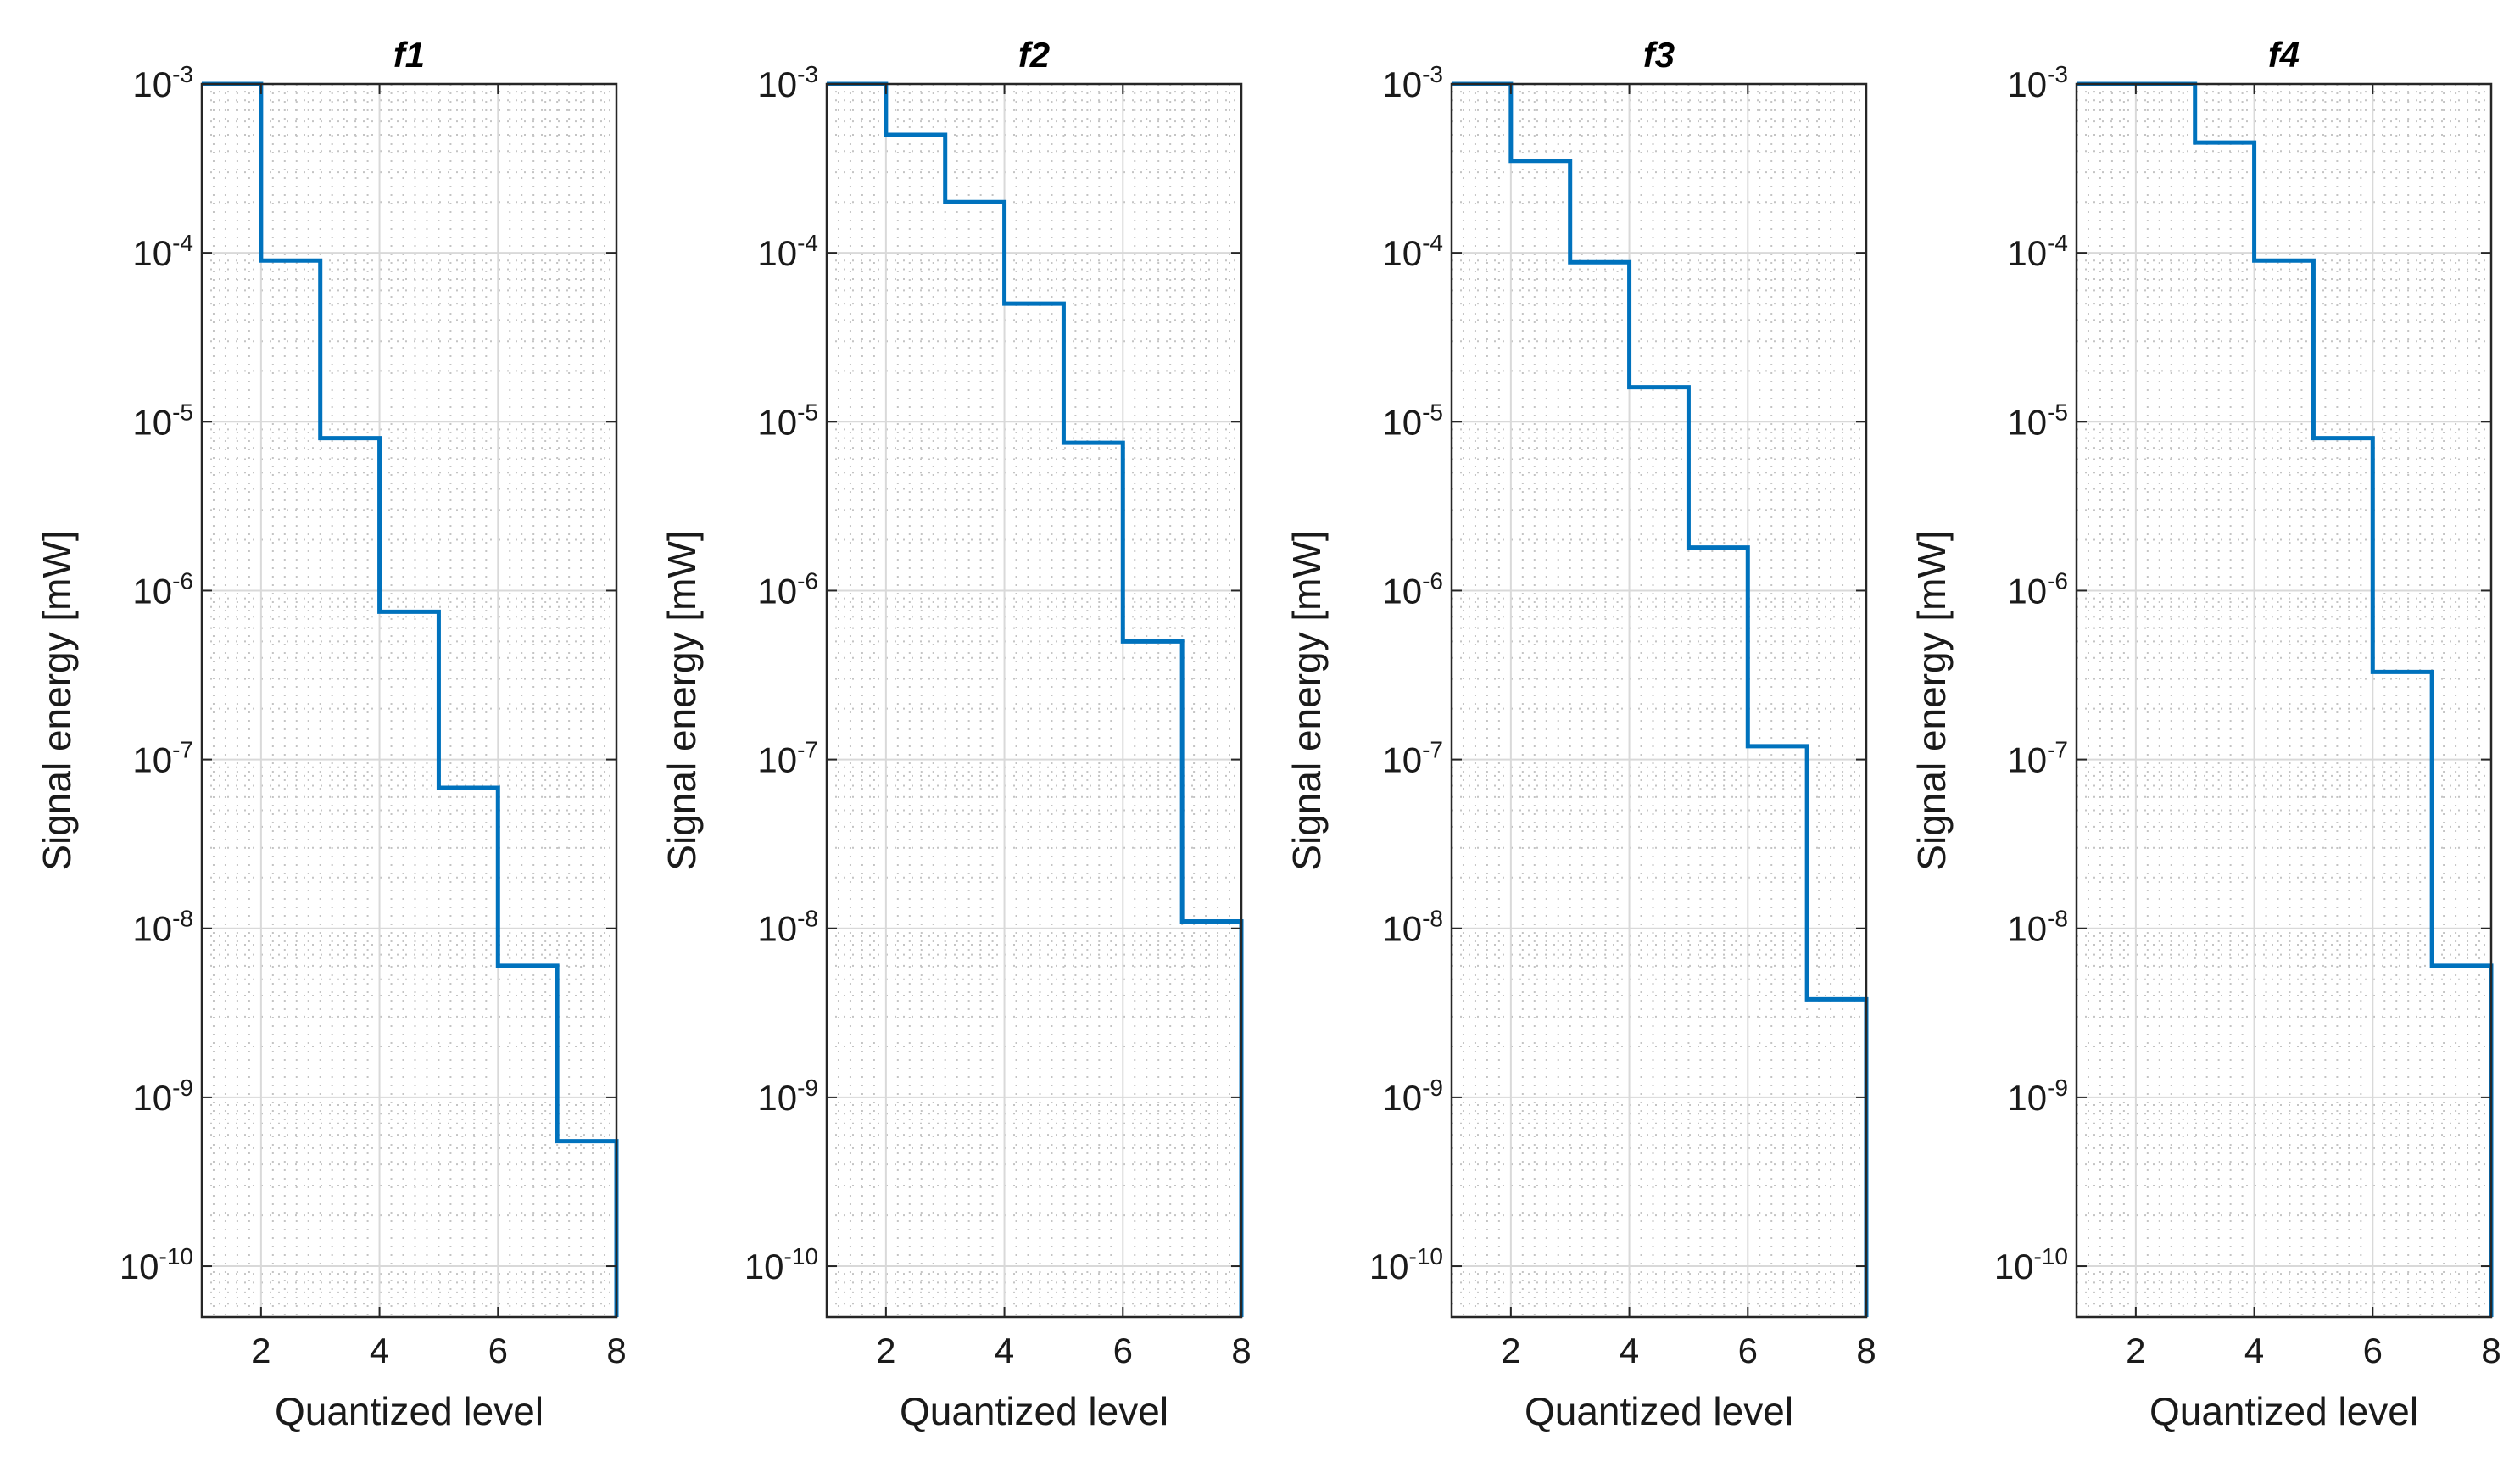  What do you see at coordinates (1034, 55) in the screenshot?
I see `chart-title: f2` at bounding box center [1034, 55].